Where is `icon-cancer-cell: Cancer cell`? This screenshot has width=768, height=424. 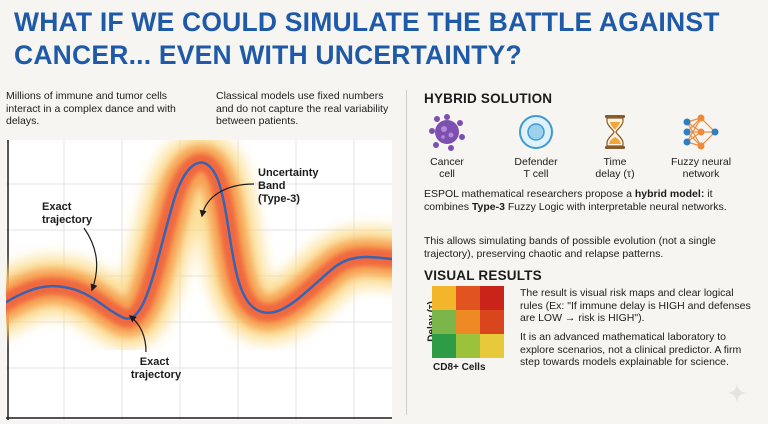 icon-cancer-cell: Cancer cell is located at coordinates (447, 146).